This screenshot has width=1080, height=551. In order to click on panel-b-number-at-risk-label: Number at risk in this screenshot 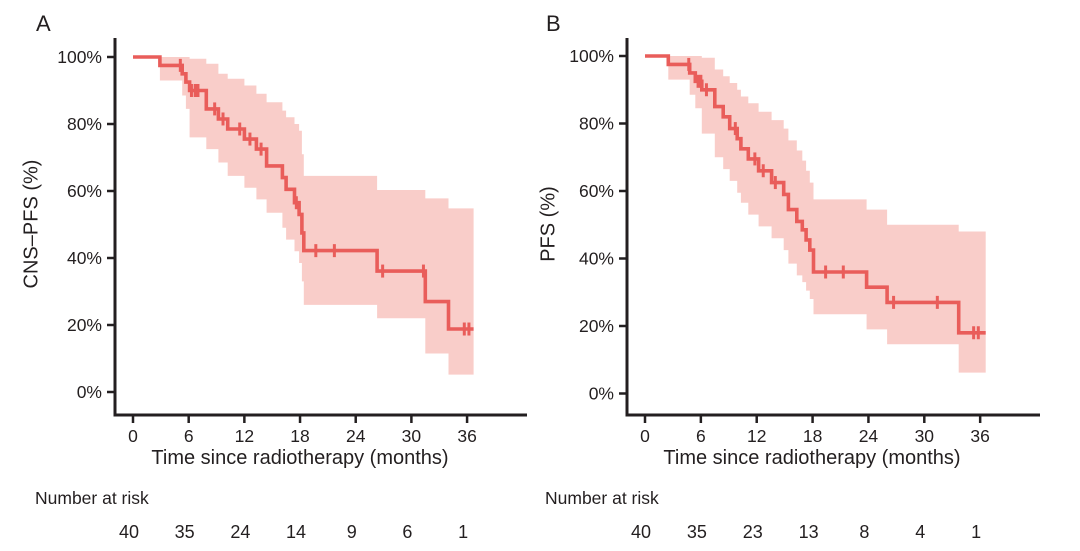, I will do `click(602, 498)`.